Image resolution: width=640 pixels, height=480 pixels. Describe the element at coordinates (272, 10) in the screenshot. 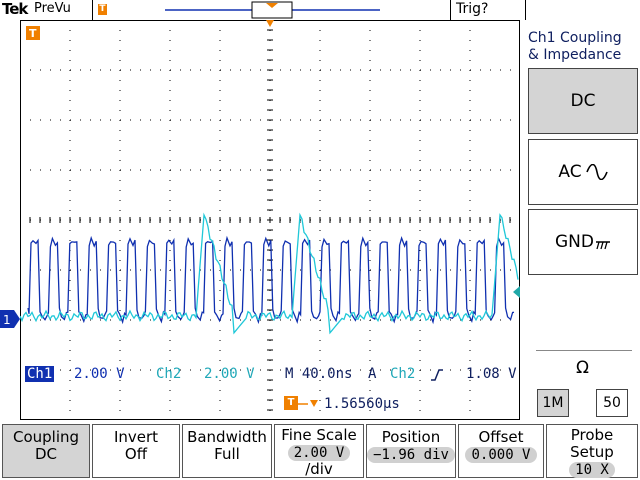

I see `record-view-icon` at that location.